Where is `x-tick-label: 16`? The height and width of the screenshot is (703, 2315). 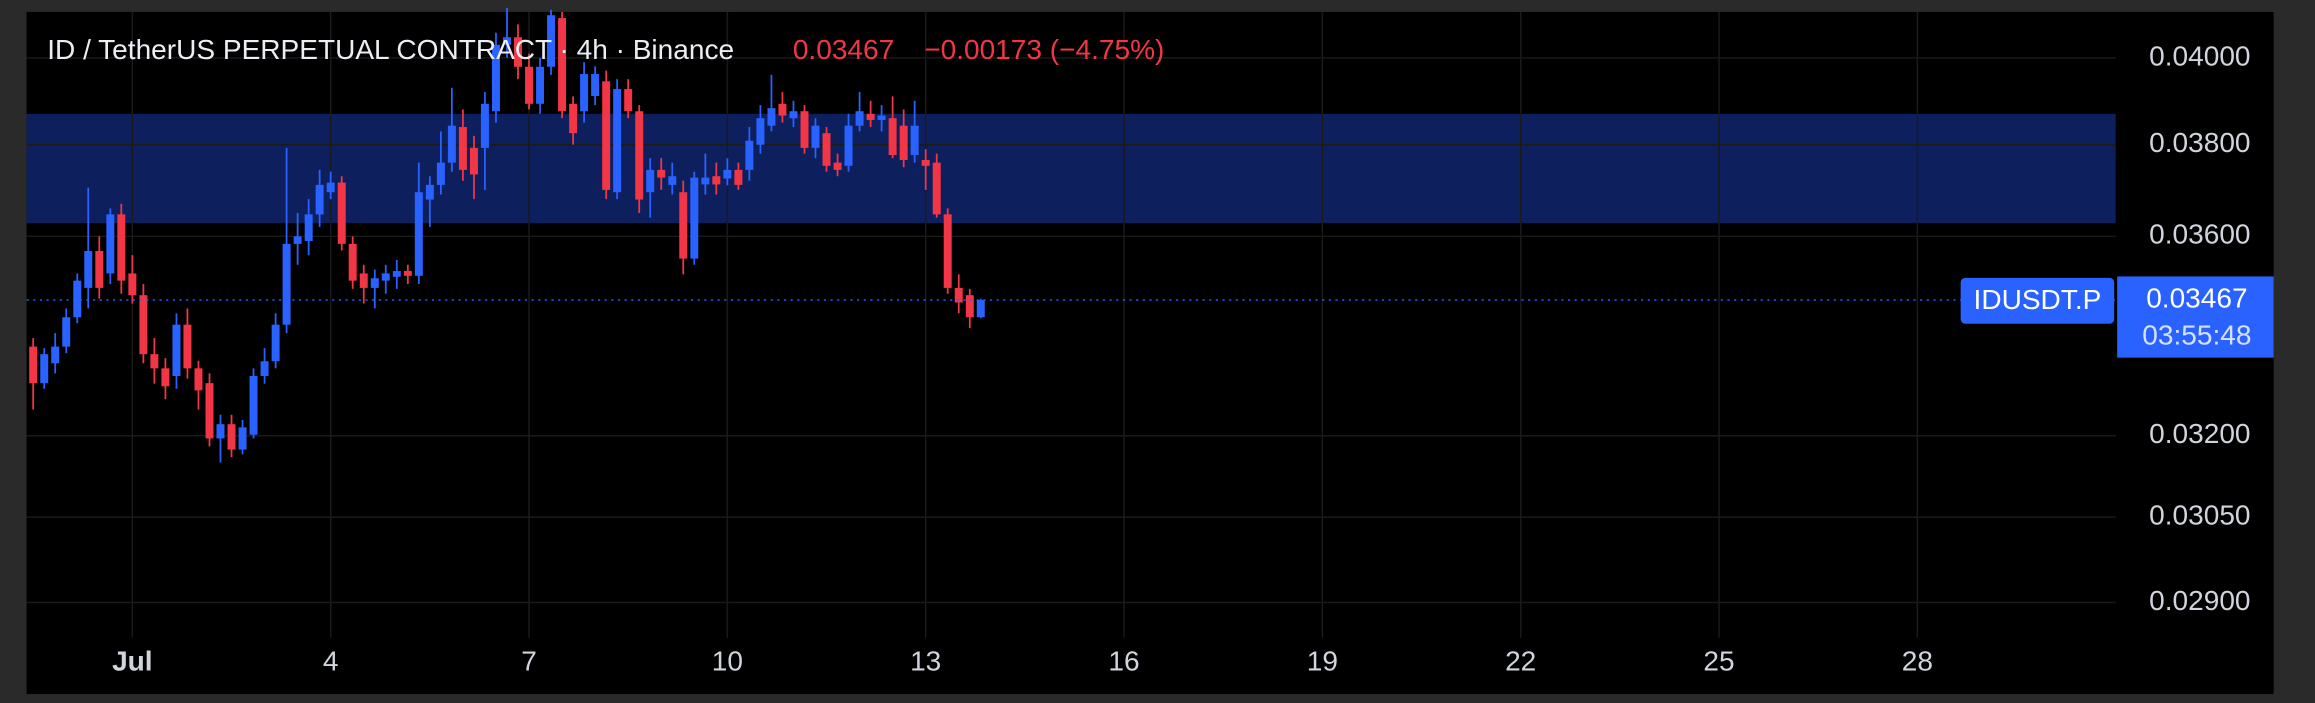
x-tick-label: 16 is located at coordinates (1123, 660).